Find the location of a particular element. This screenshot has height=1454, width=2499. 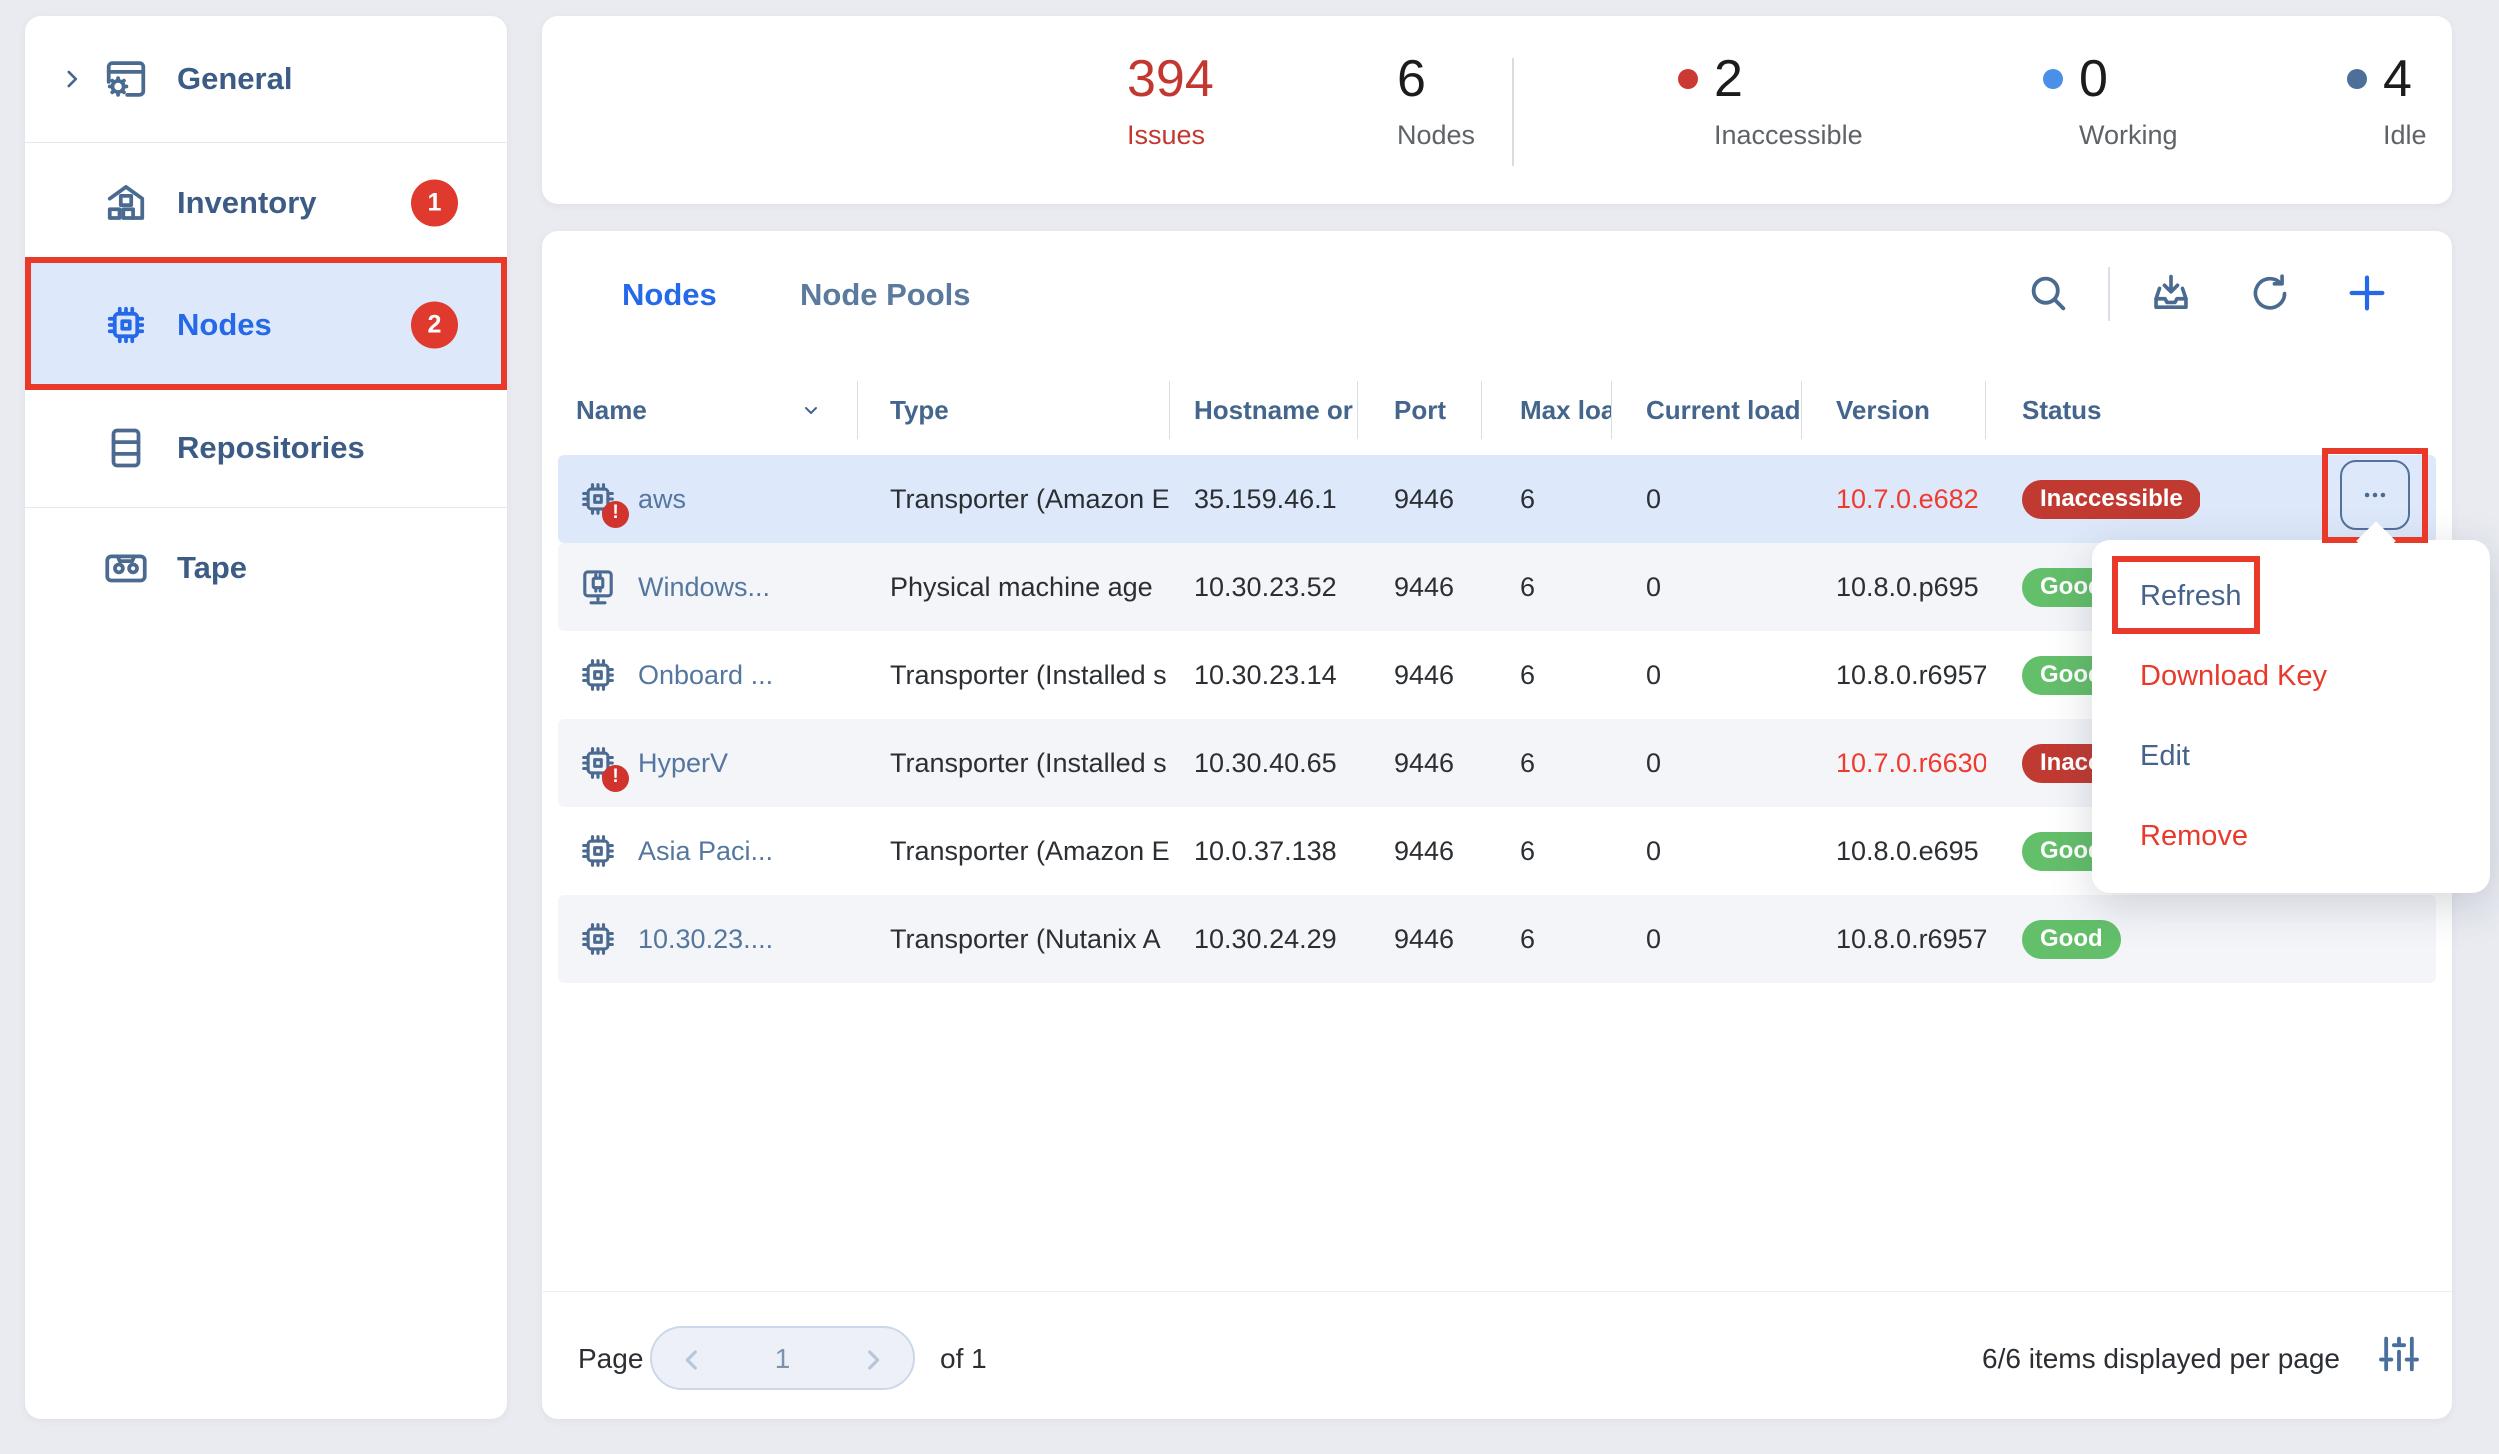

inaccessible-count: 2 is located at coordinates (1728, 79).